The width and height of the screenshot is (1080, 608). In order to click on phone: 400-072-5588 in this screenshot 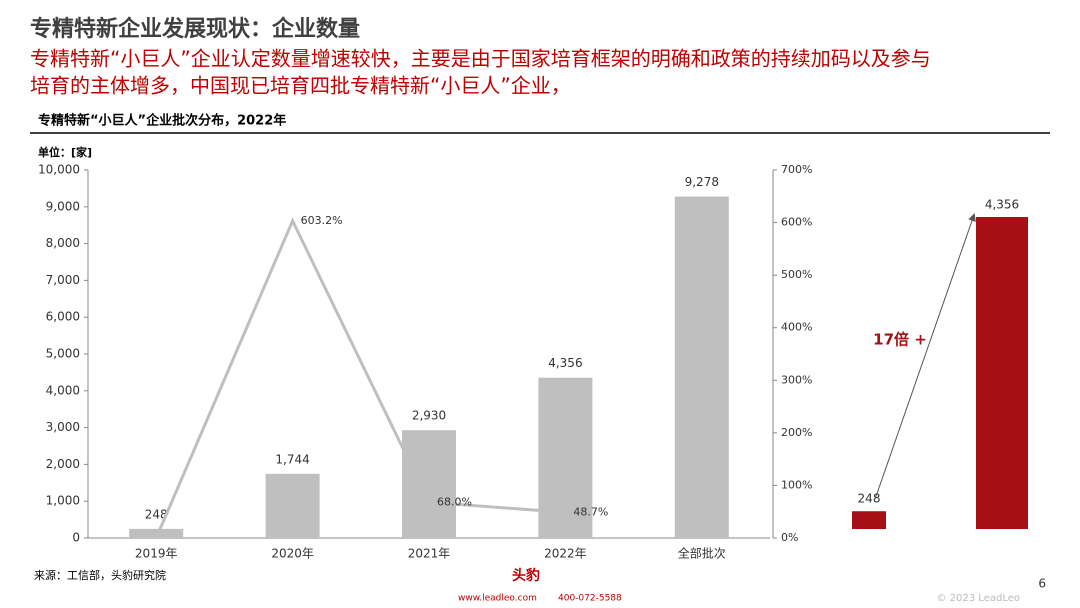, I will do `click(590, 599)`.